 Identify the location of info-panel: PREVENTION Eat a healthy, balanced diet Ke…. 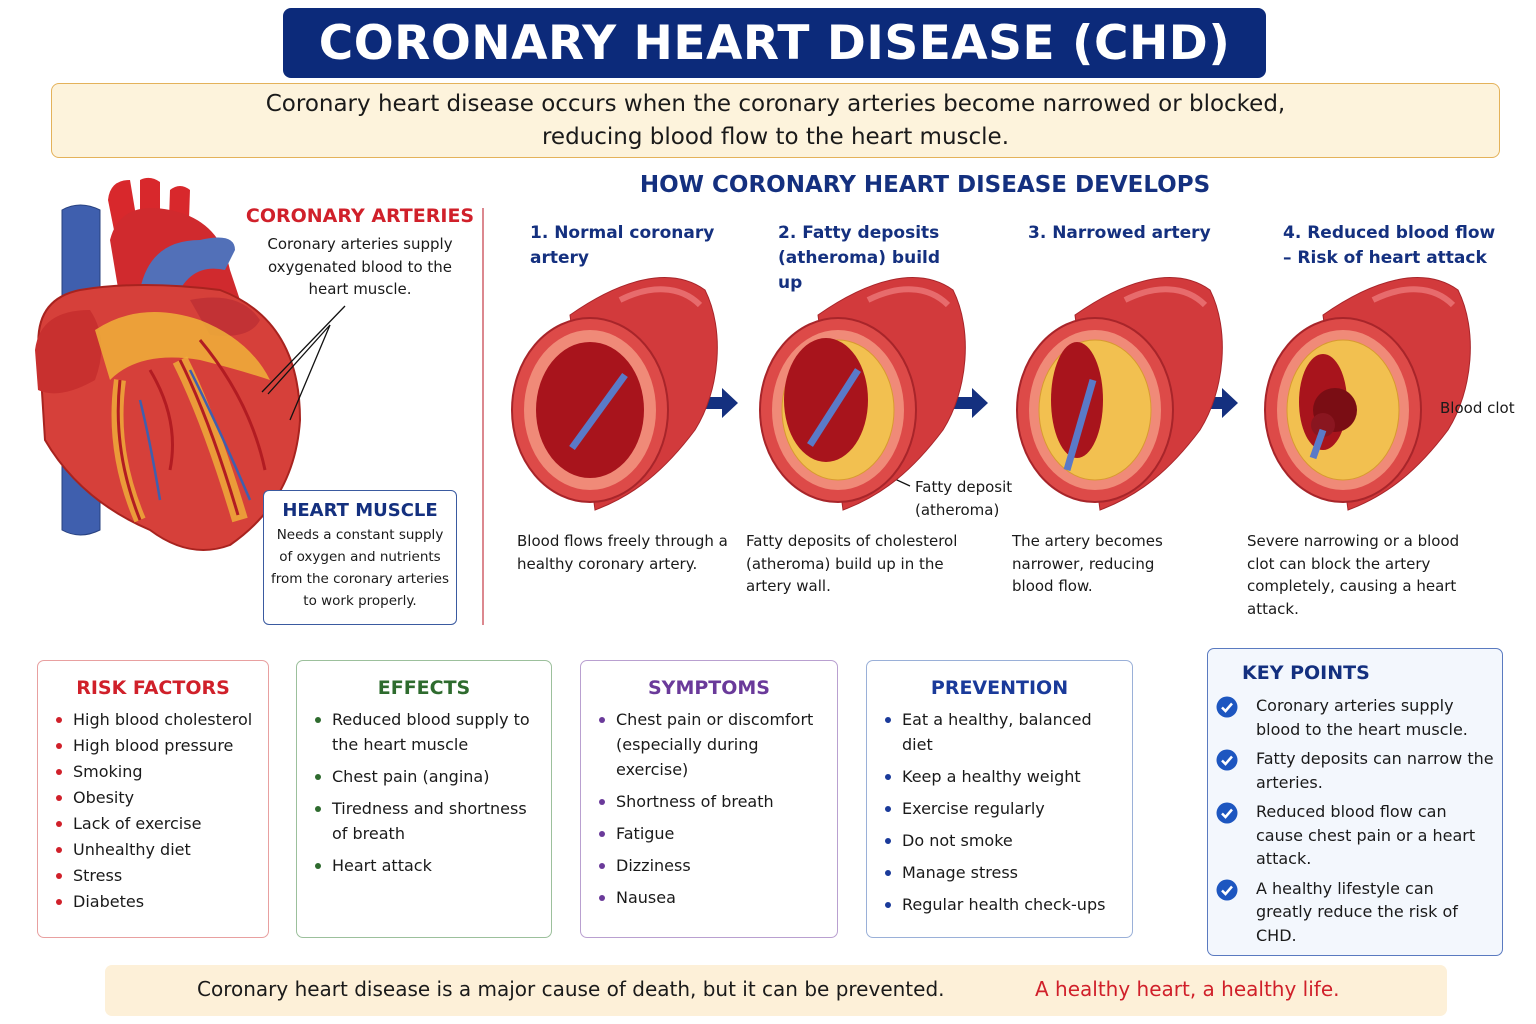
(999, 799).